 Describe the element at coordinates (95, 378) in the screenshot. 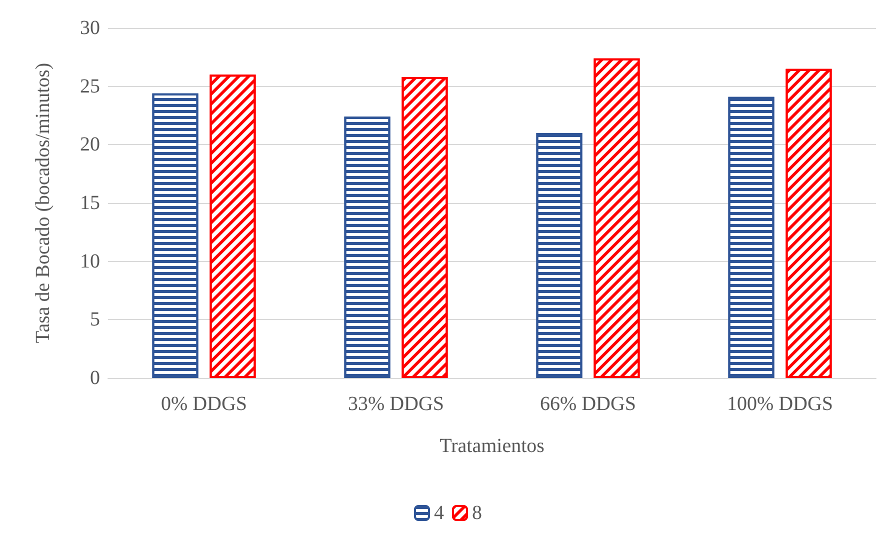

I see `y-tick-label: 0` at that location.